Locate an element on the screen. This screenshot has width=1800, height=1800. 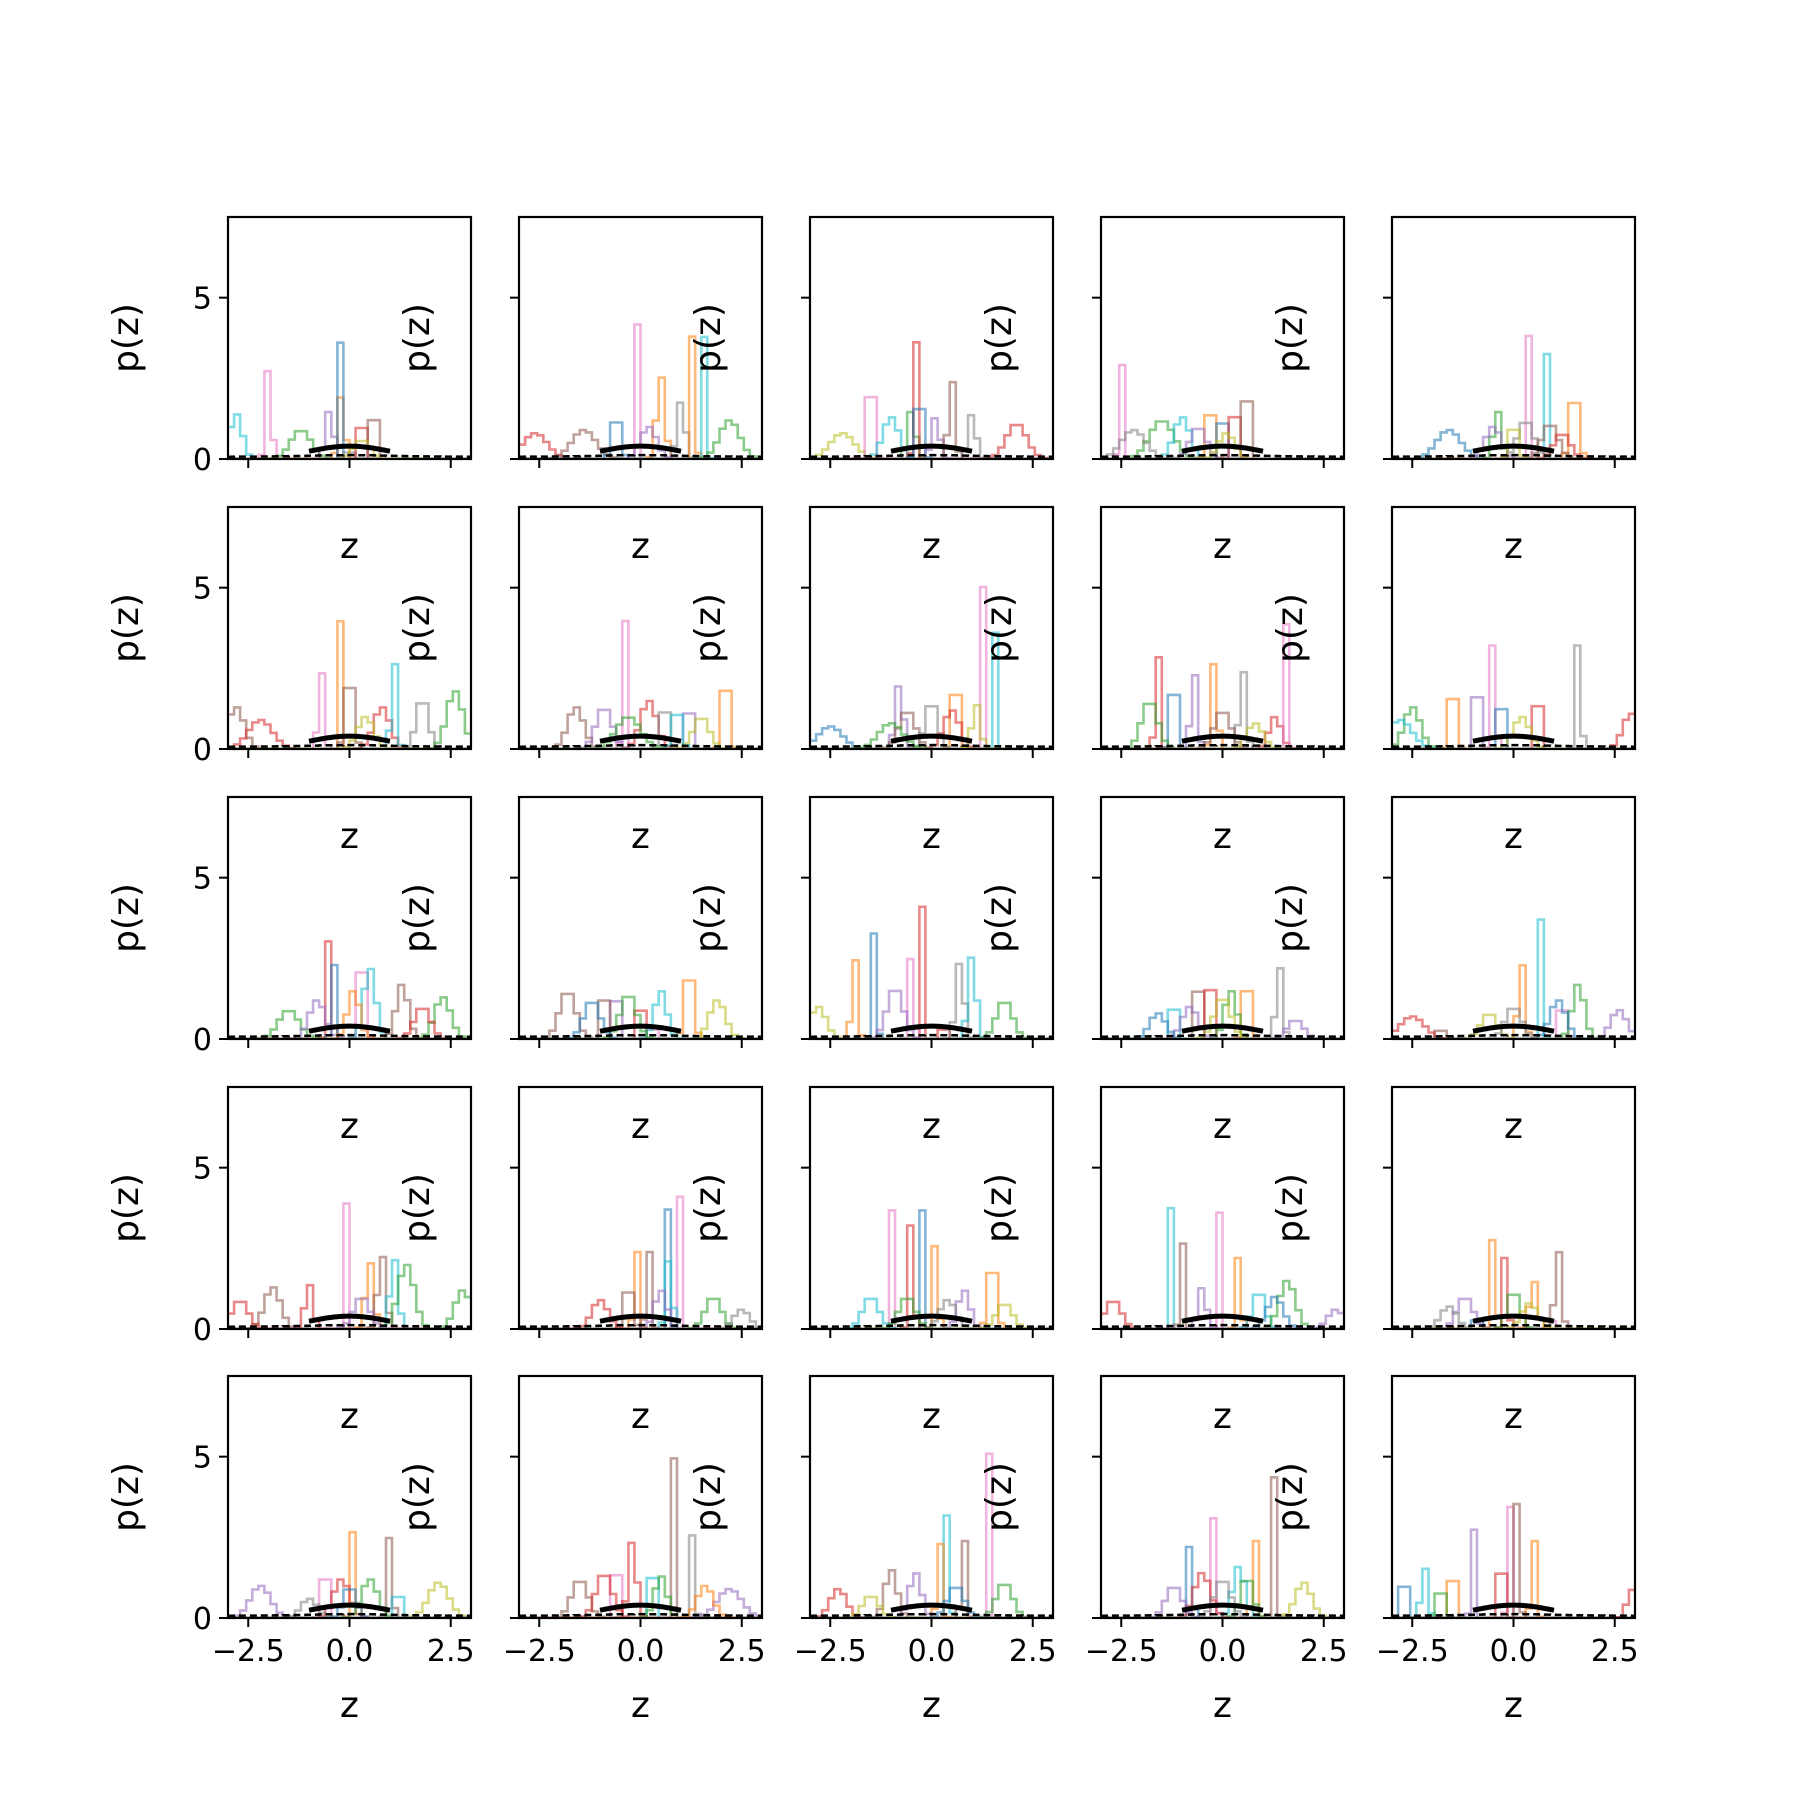
subplot-r1-c1: z p(z) is located at coordinates (580, 681).